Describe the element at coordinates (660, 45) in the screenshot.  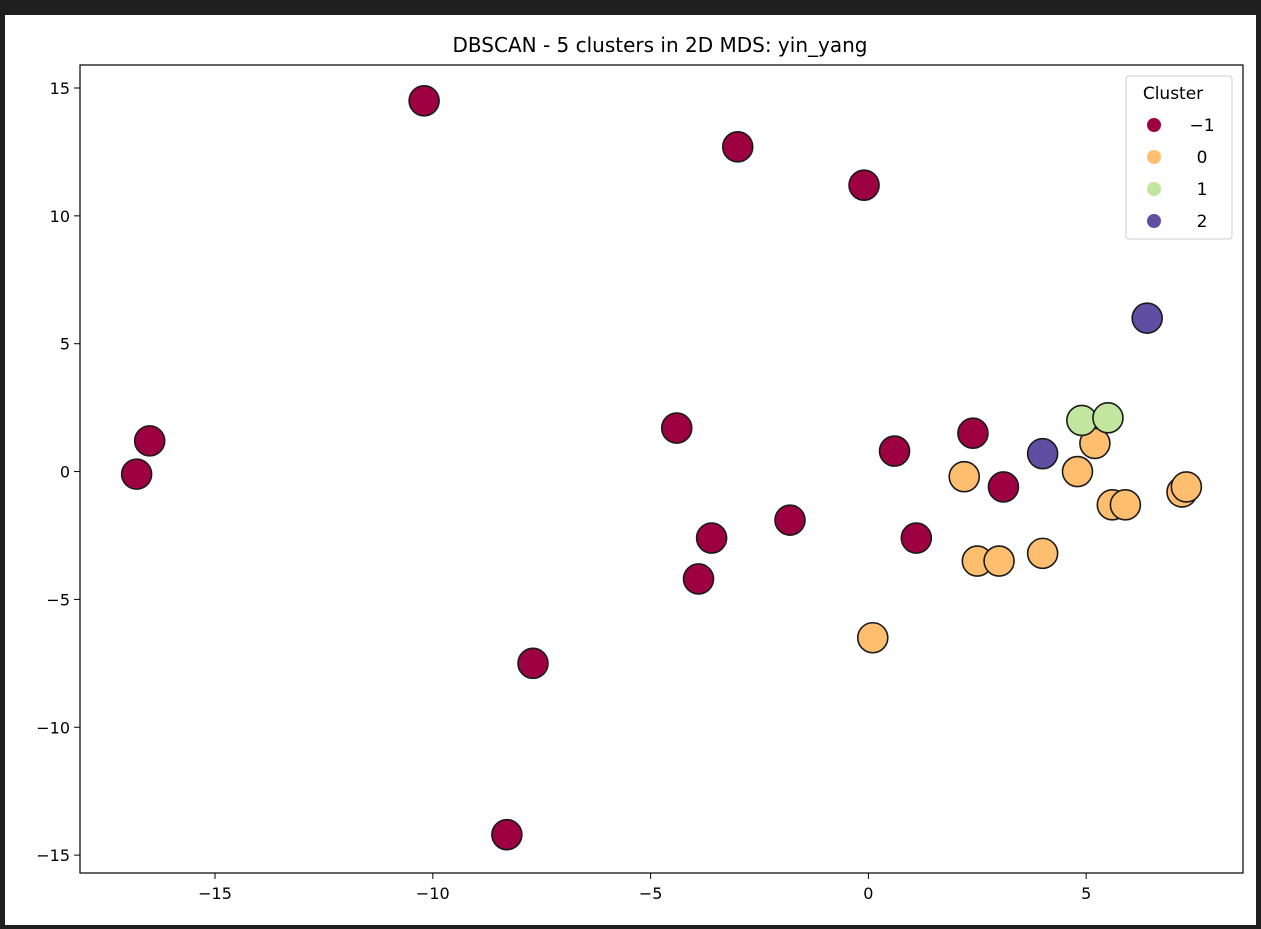
I see `chart-title: DBSCAN - 5 clusters in 2D MDS: yin_yang` at that location.